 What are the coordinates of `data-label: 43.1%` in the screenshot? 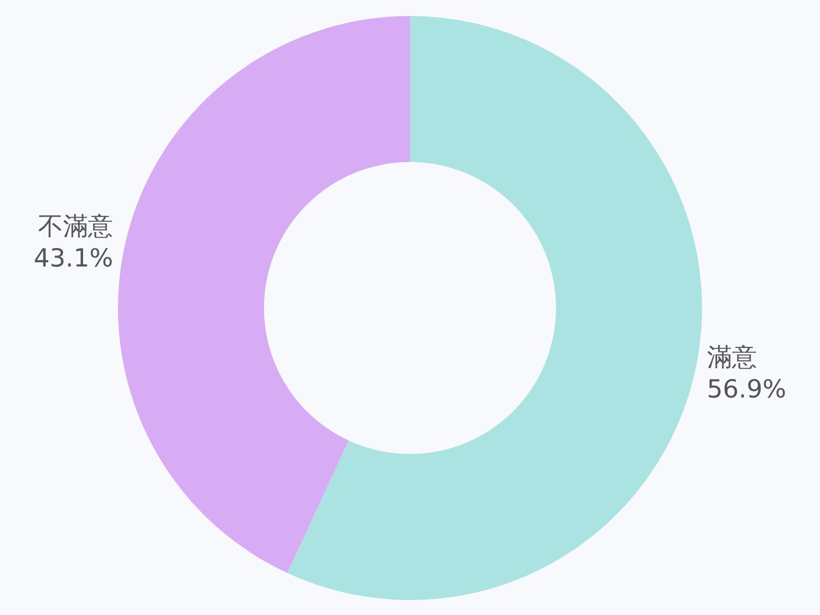 It's located at (74, 258).